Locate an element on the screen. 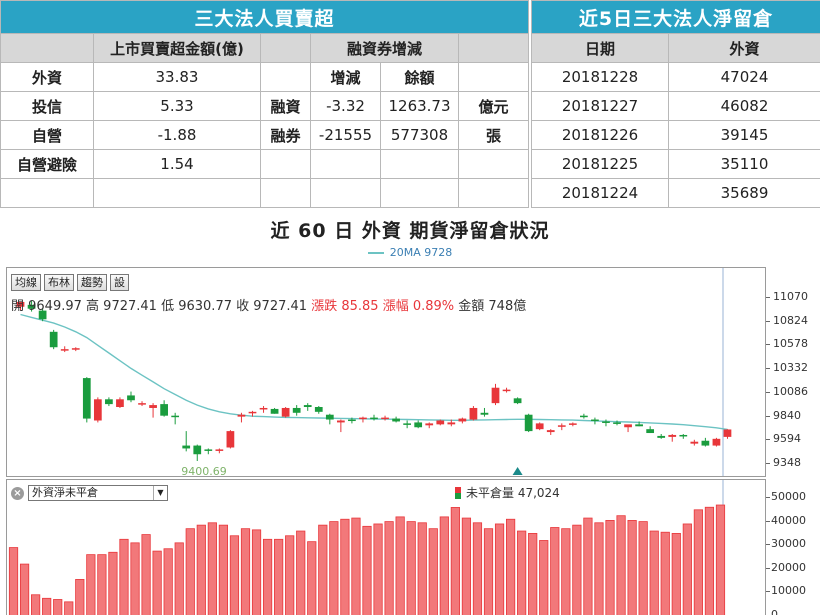 This screenshot has height=615, width=820. marker-triangle-icon is located at coordinates (517, 471).